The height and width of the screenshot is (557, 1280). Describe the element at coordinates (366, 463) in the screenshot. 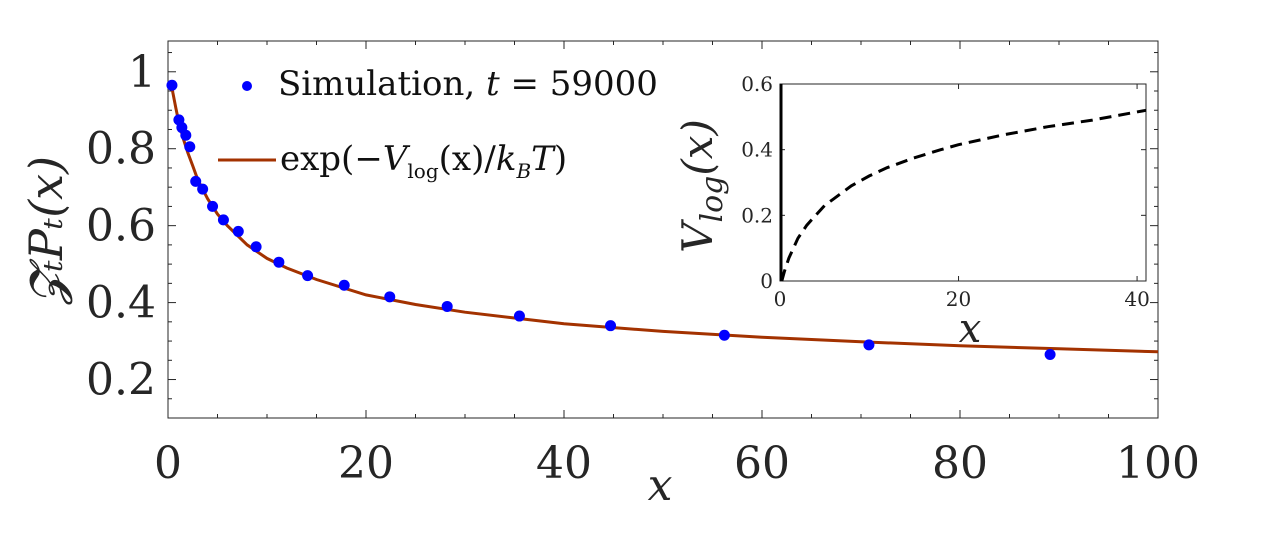

I see `x-tick-label: 20` at that location.